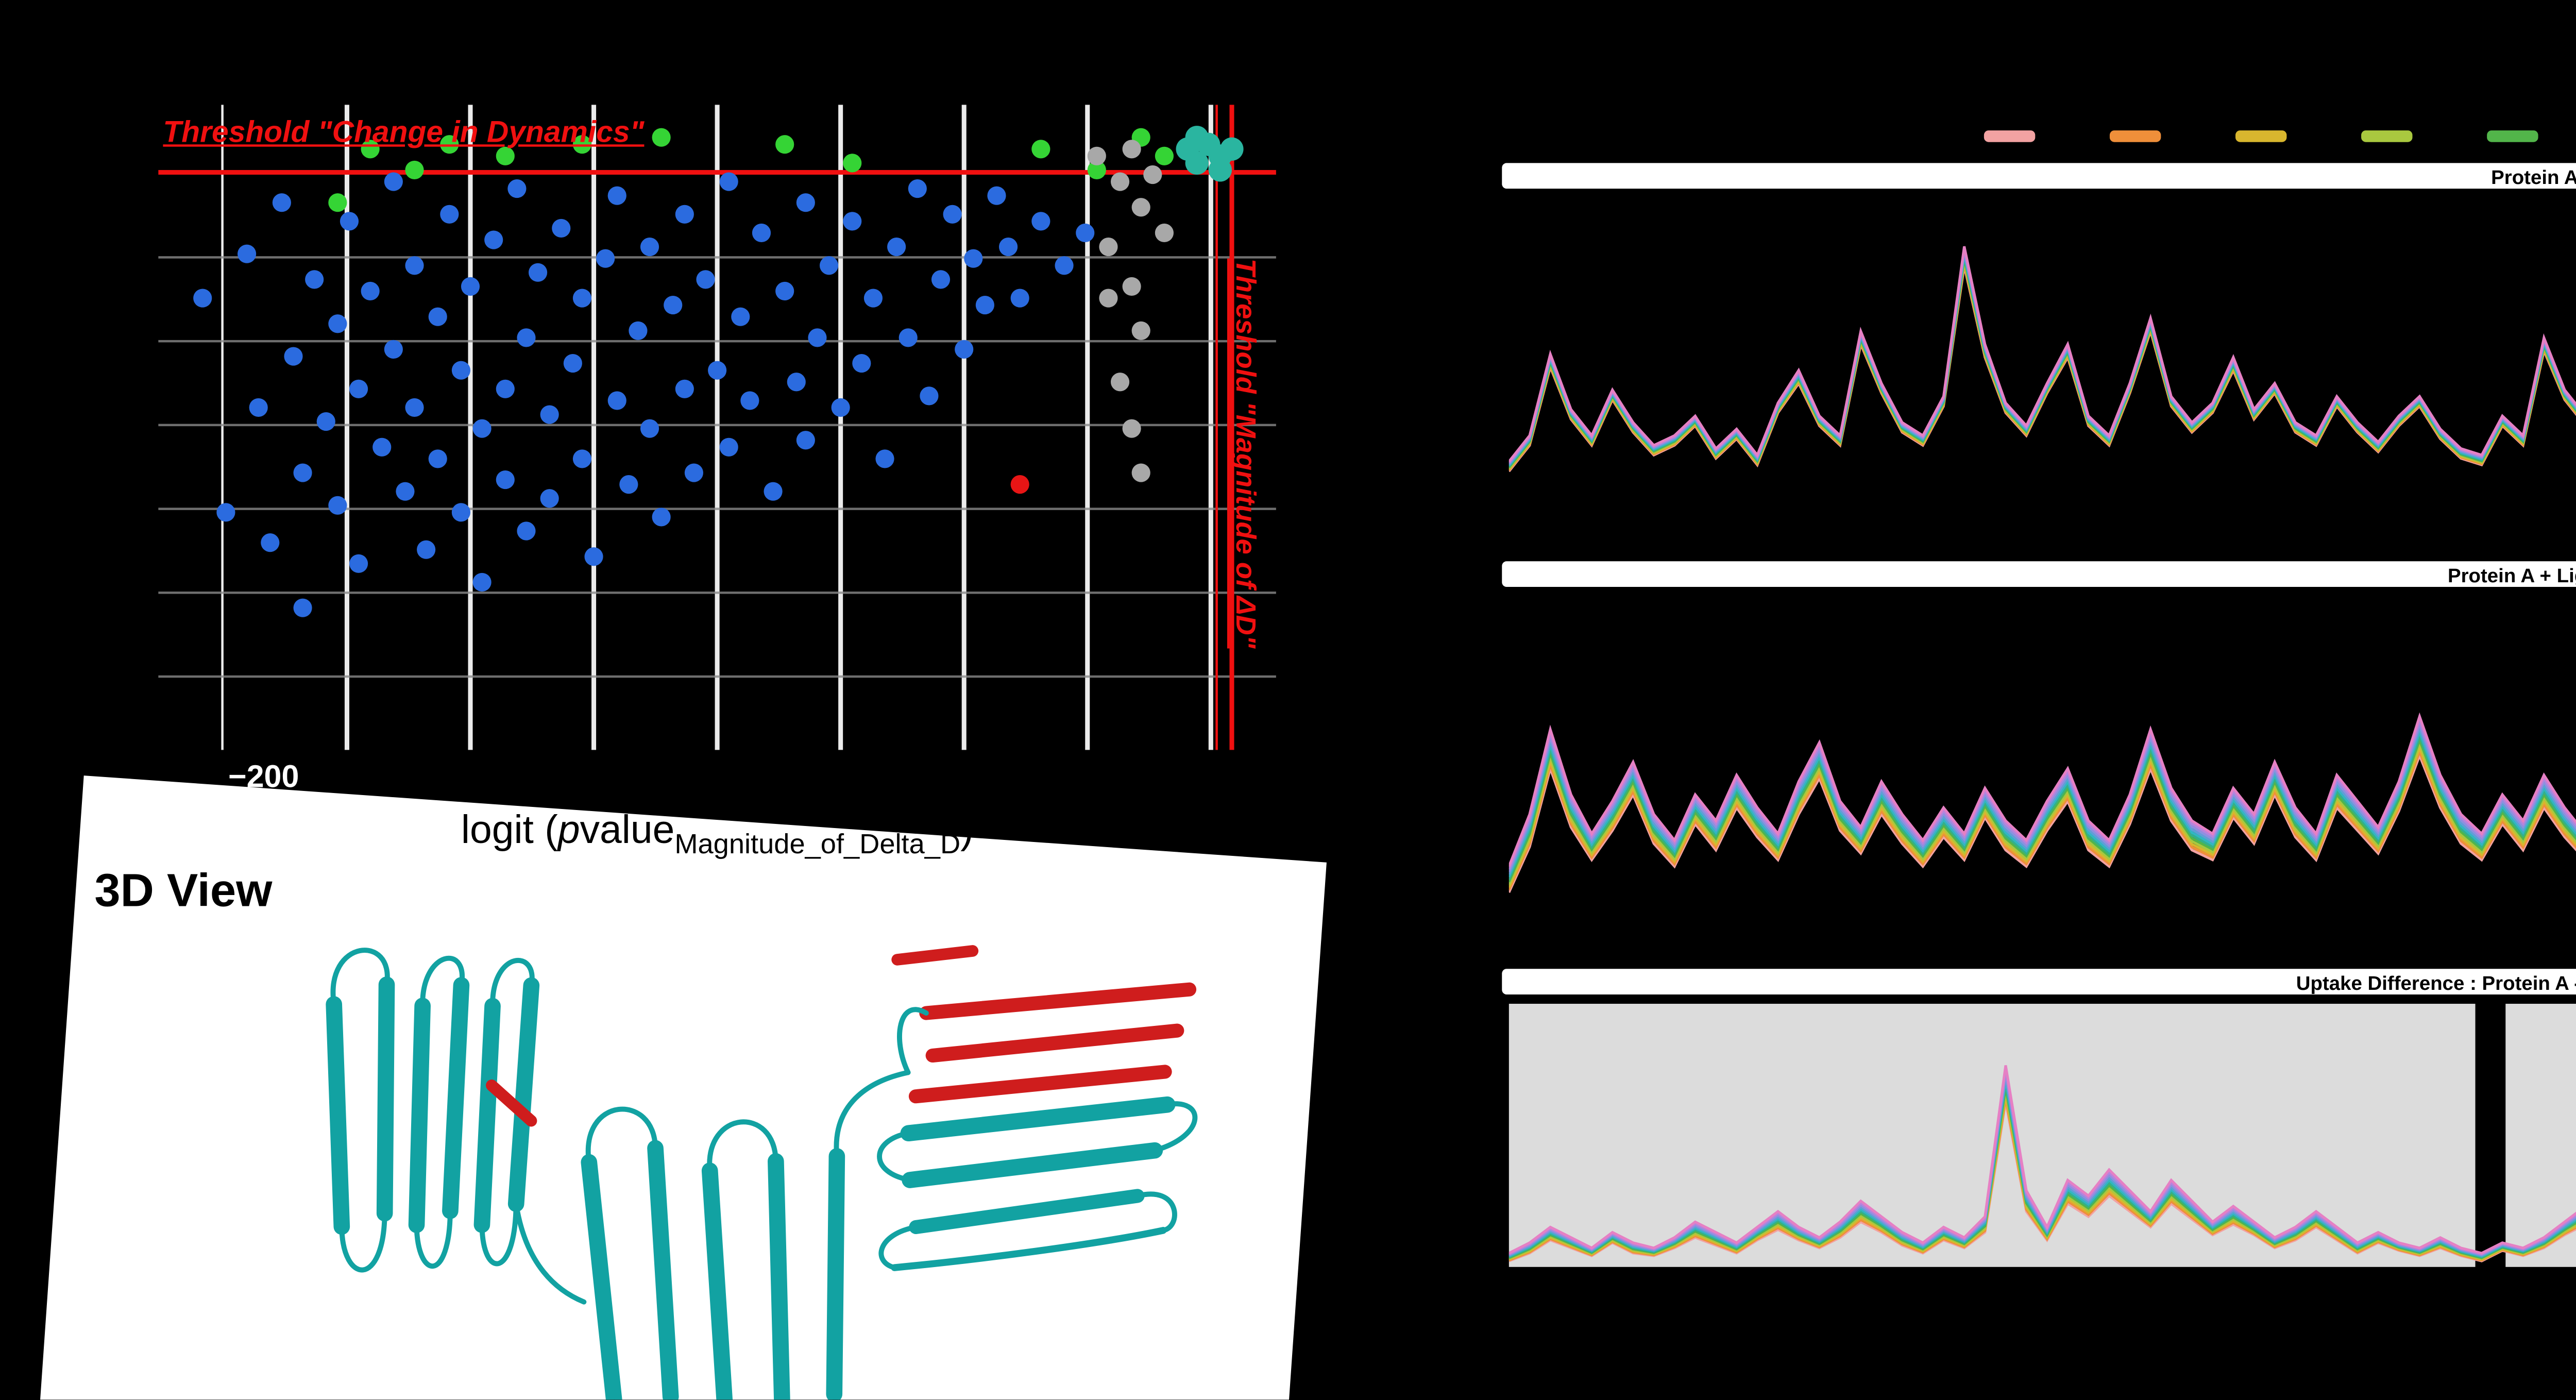 This screenshot has height=1400, width=2576. Describe the element at coordinates (2010, 135) in the screenshot. I see `legend-dash-t1` at that location.